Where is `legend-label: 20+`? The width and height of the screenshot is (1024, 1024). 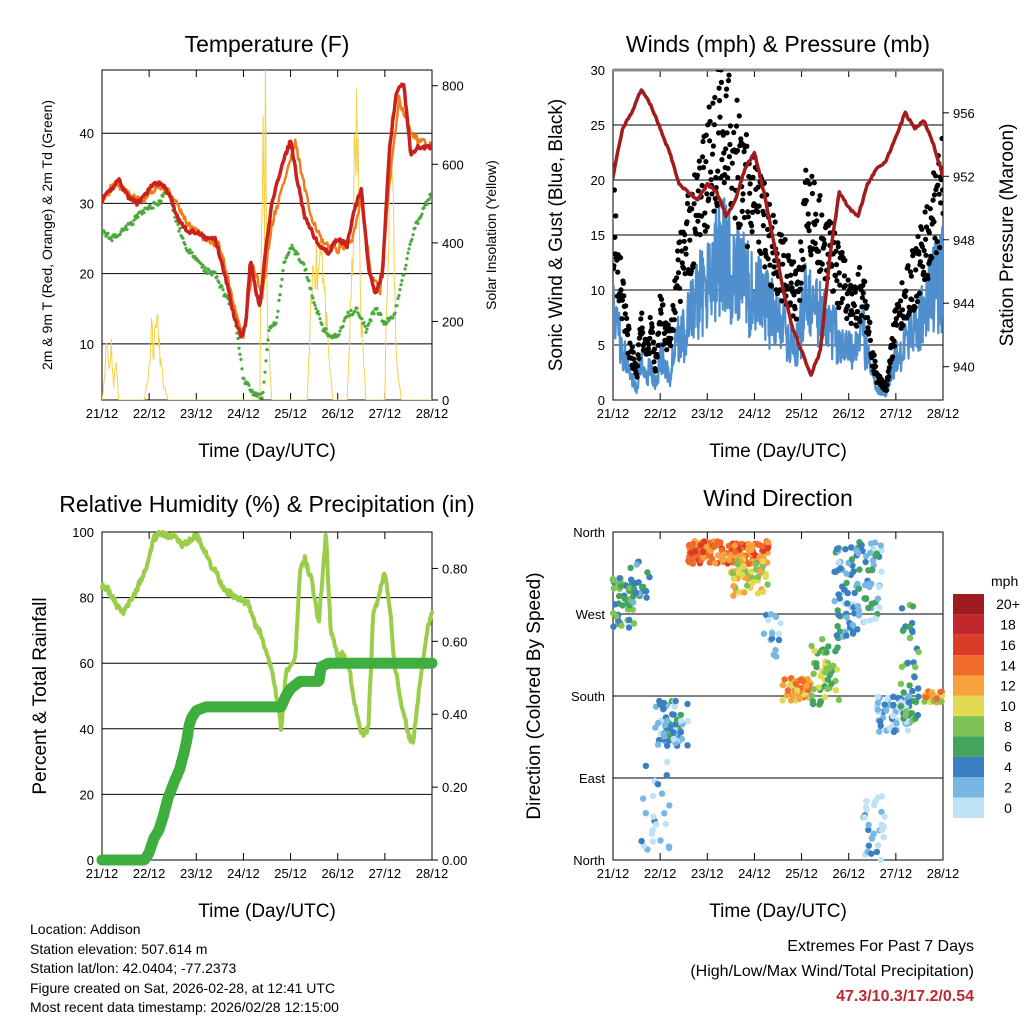
legend-label: 20+ is located at coordinates (1008, 604).